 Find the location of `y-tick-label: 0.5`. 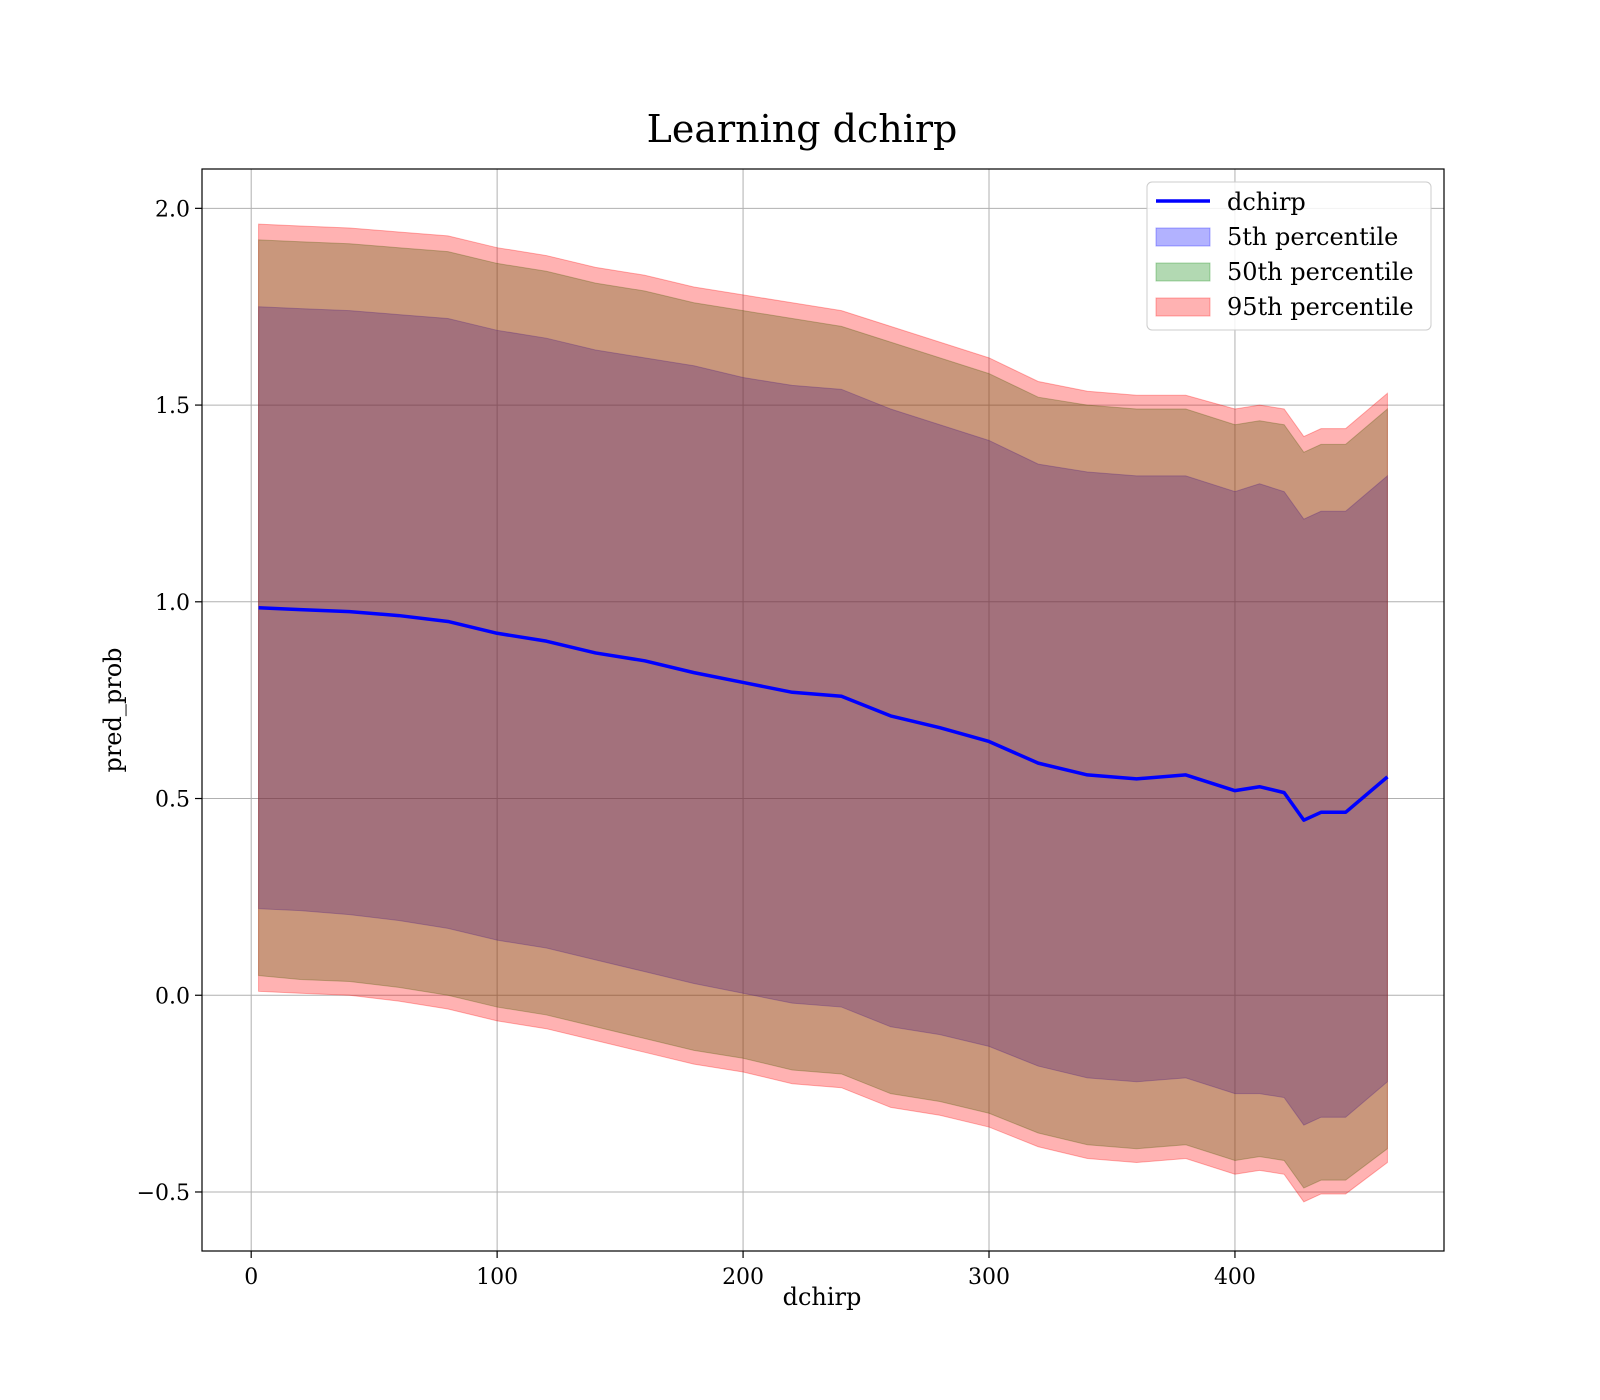

y-tick-label: 0.5 is located at coordinates (172, 800).